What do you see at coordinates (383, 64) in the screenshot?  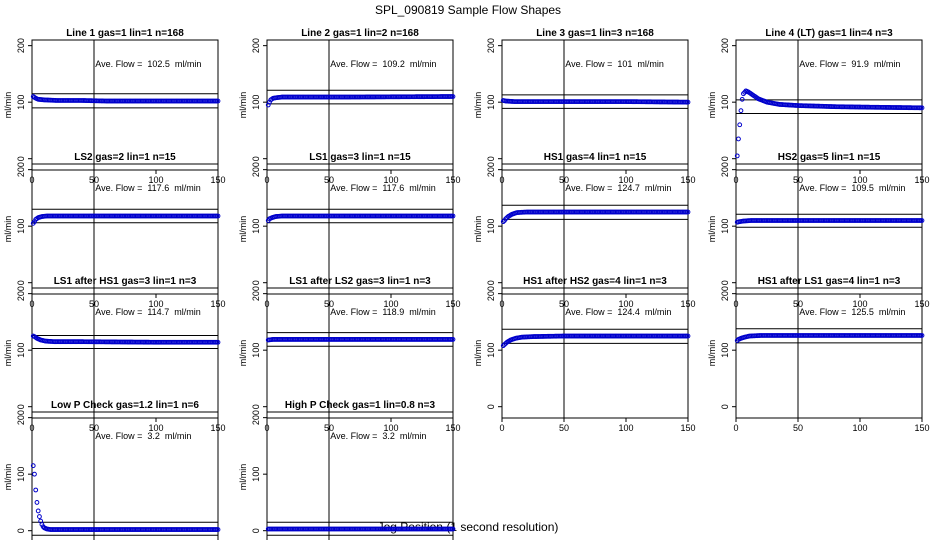 I see `average-flow-label: Ave. Flow = 109.2 ml/min` at bounding box center [383, 64].